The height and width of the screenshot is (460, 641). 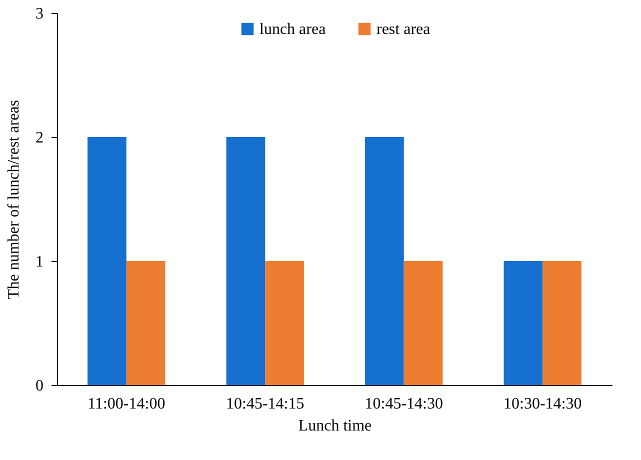 What do you see at coordinates (293, 29) in the screenshot?
I see `legend-label: lunch area` at bounding box center [293, 29].